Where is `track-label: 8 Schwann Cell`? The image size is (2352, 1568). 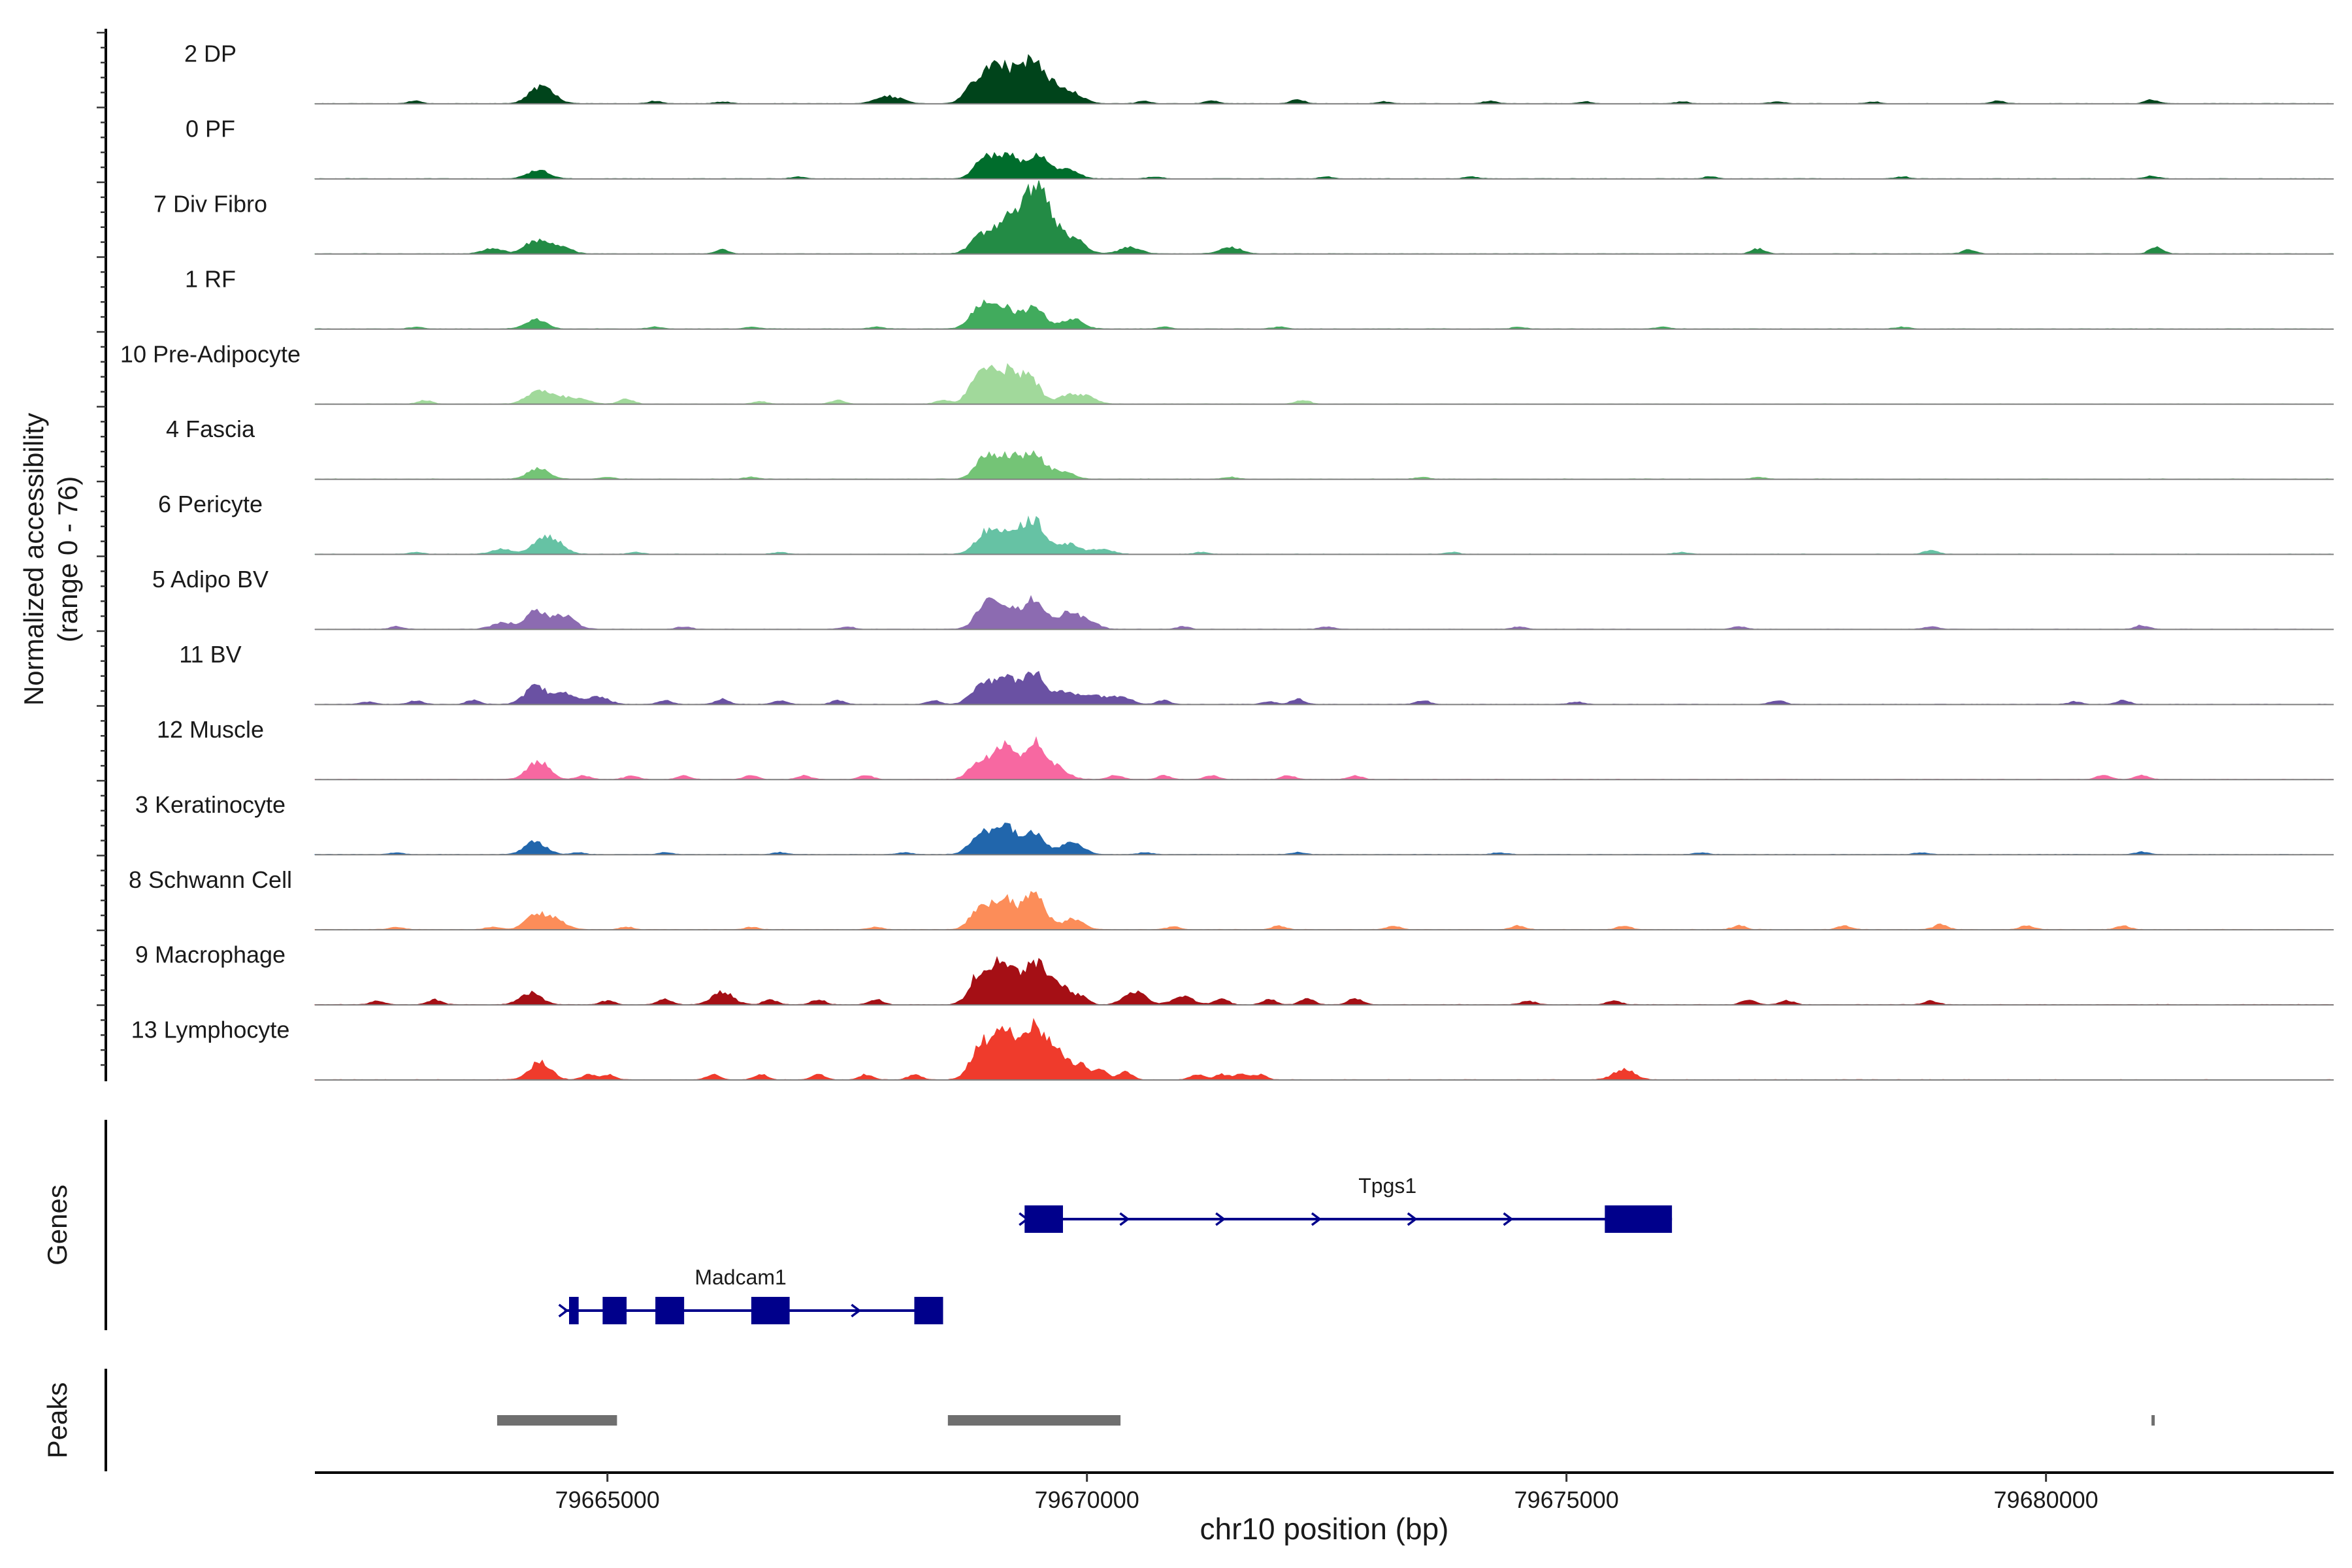
track-label: 8 Schwann Cell is located at coordinates (210, 879).